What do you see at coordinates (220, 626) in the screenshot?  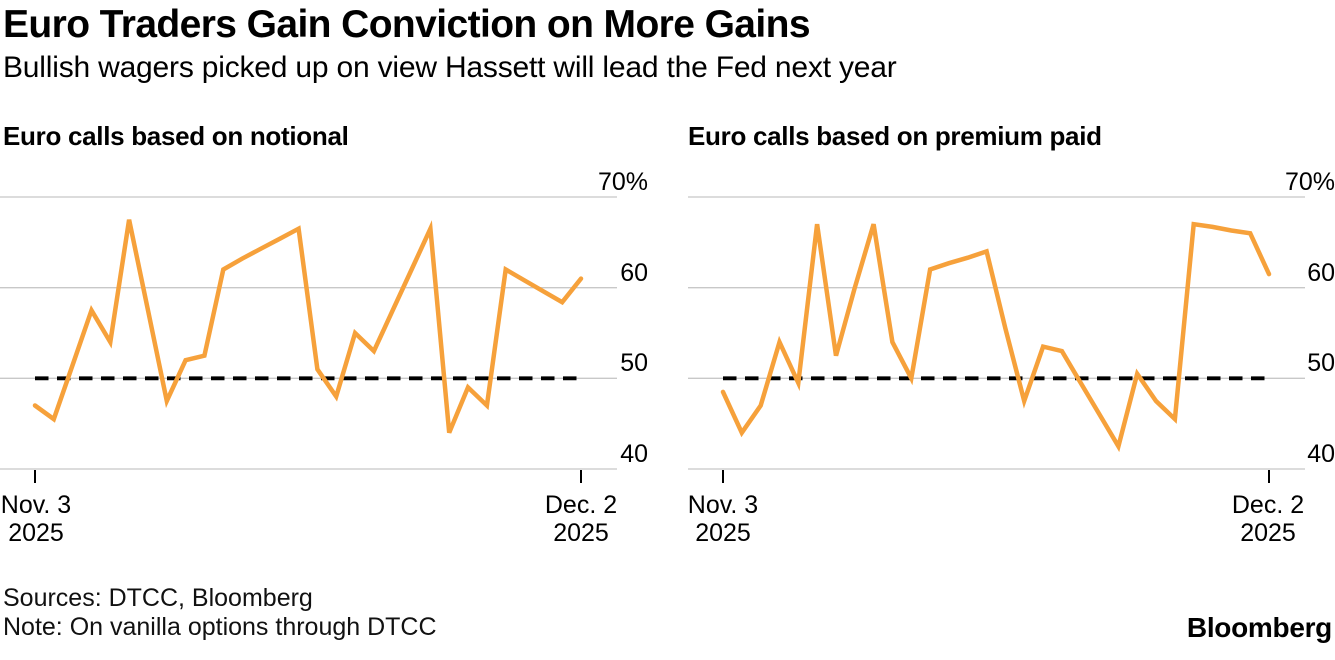 I see `methodology-note: Note: On vanilla options through DTCC` at bounding box center [220, 626].